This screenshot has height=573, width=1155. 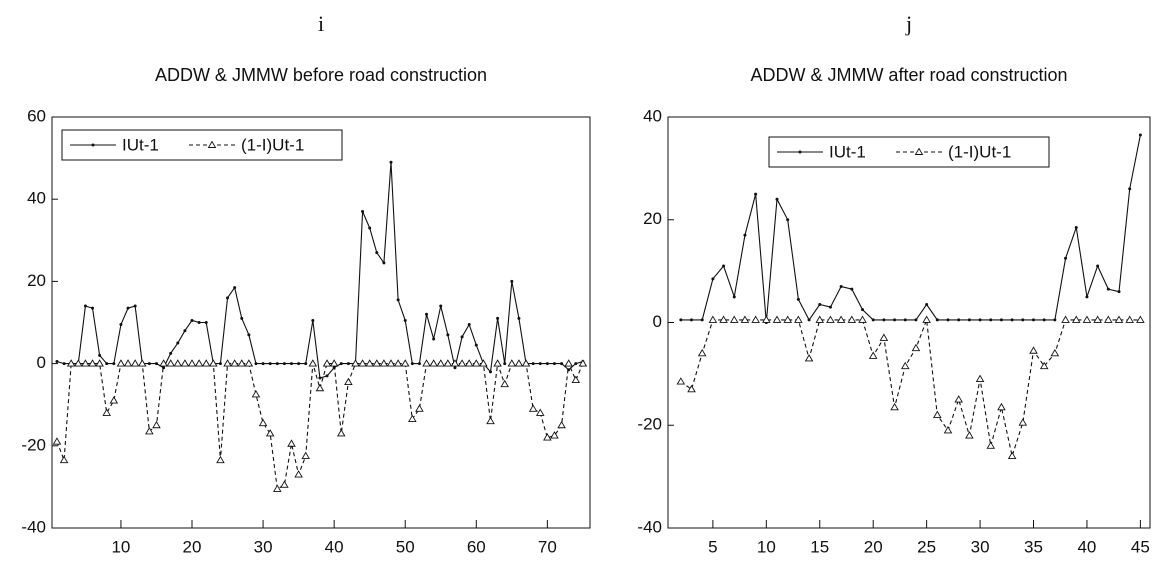 I want to click on x-tick-label: 10, so click(x=120, y=546).